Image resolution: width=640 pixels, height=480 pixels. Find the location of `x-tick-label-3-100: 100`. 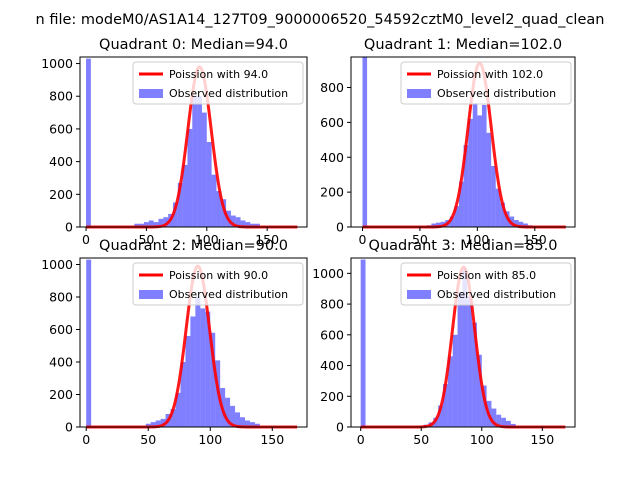

x-tick-label-3-100: 100 is located at coordinates (482, 439).